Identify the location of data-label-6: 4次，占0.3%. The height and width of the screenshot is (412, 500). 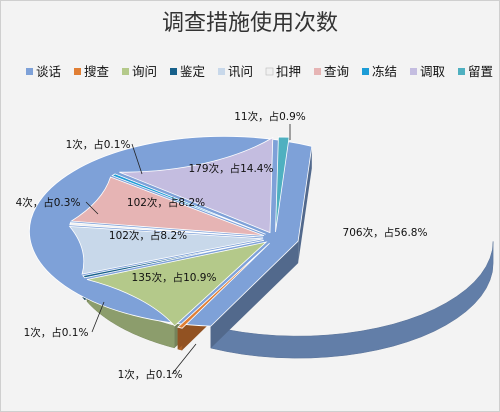
(48, 202).